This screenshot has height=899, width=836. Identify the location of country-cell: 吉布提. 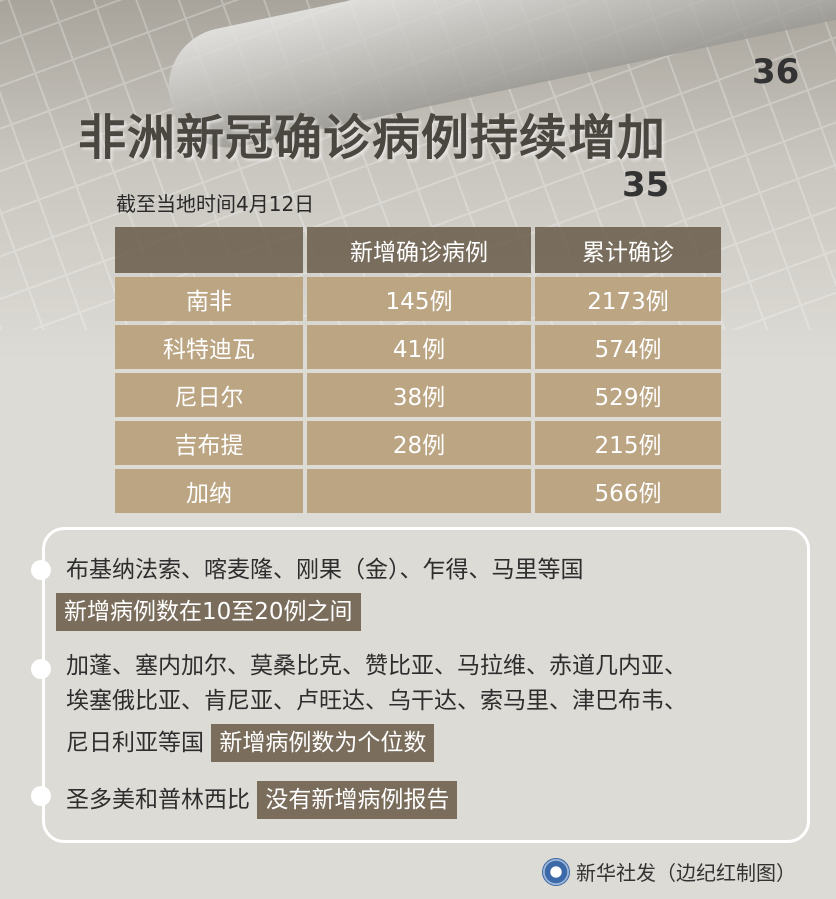
(209, 443).